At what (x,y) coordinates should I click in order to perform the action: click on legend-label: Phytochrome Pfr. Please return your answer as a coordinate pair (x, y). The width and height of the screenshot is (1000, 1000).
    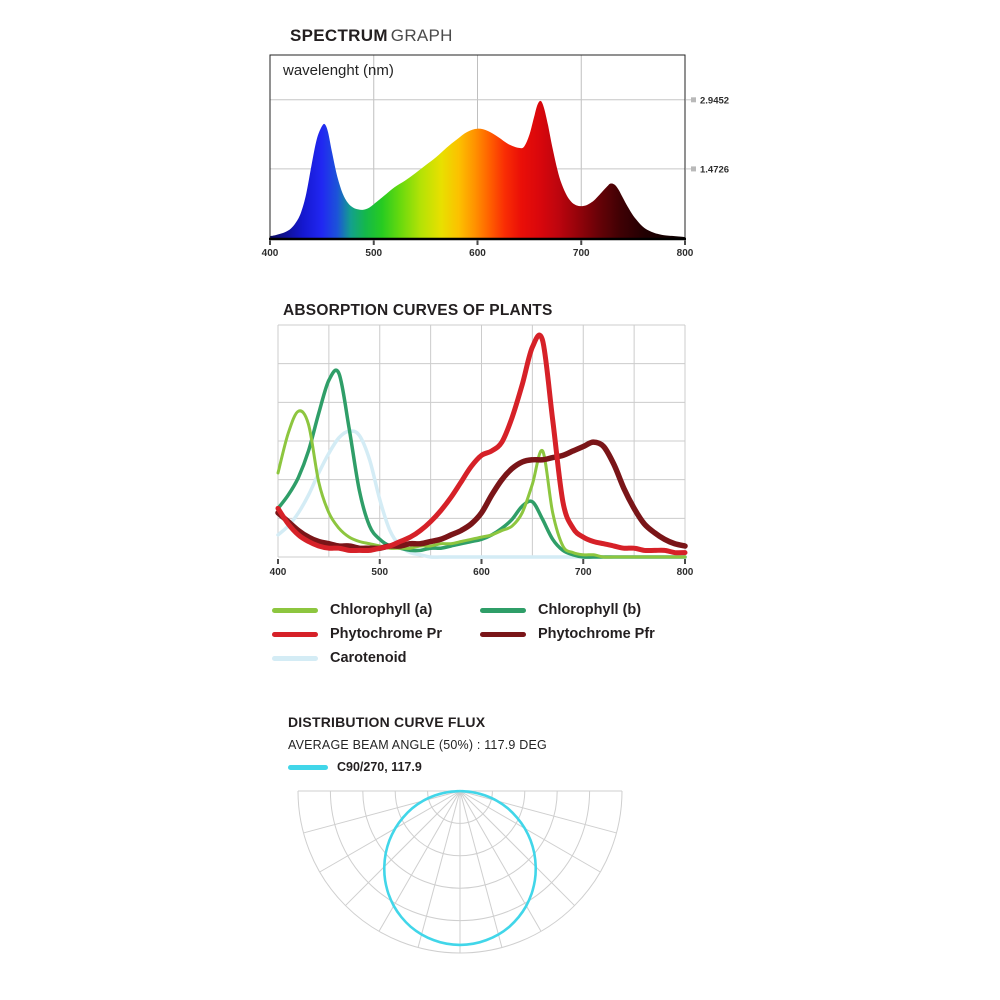
    Looking at the image, I should click on (596, 634).